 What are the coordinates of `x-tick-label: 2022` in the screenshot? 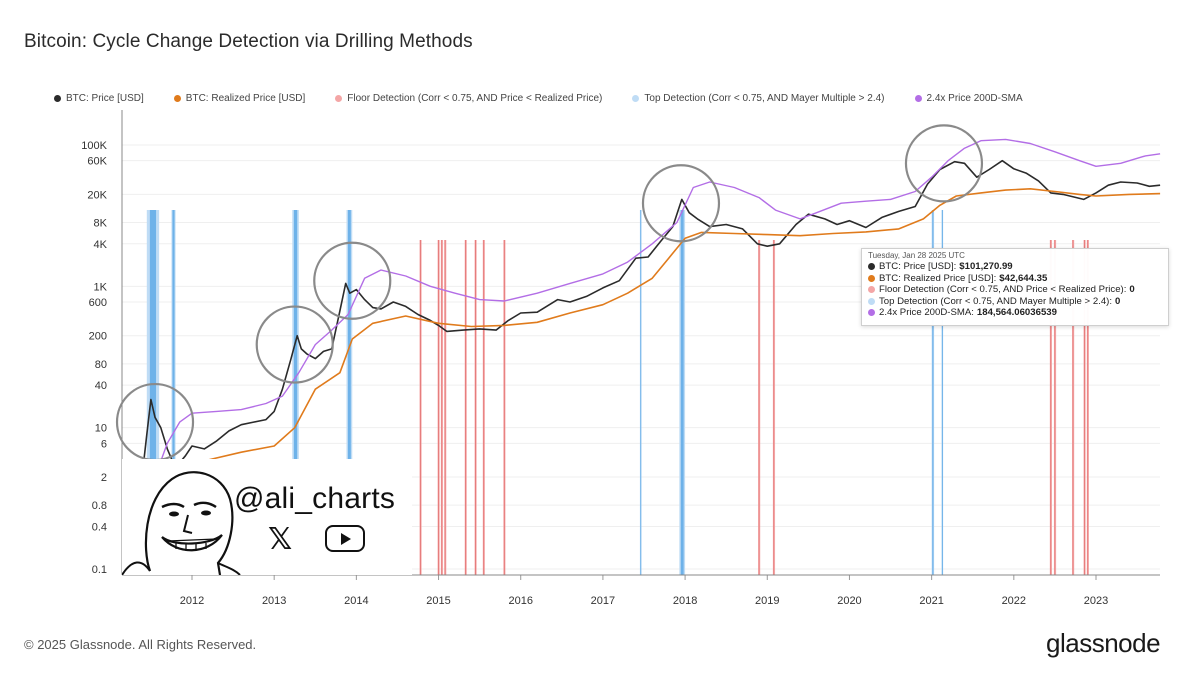 It's located at (1014, 601).